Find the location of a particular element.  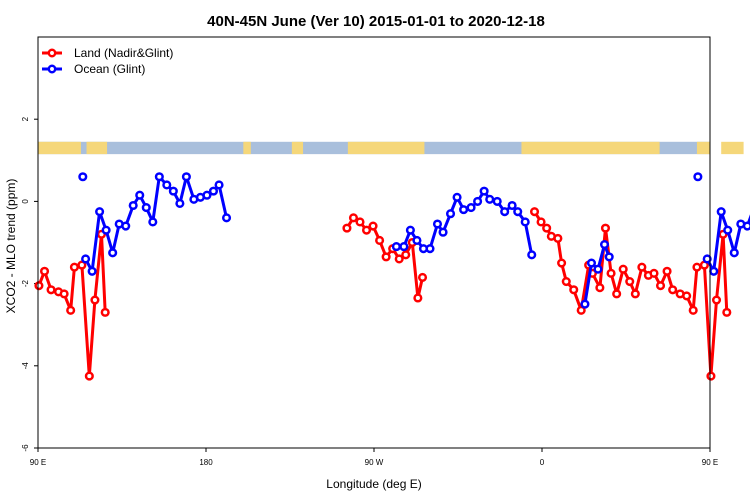

legend-ocean-label: Ocean (Glint) is located at coordinates (109, 69).